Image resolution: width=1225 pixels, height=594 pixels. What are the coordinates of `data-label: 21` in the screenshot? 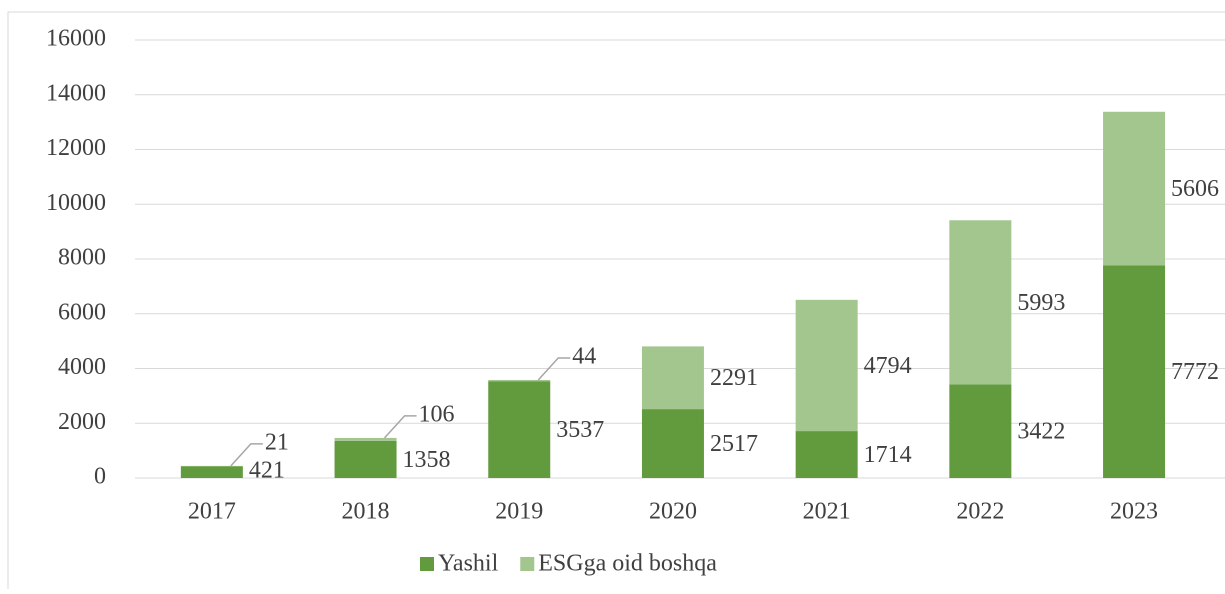 It's located at (277, 442).